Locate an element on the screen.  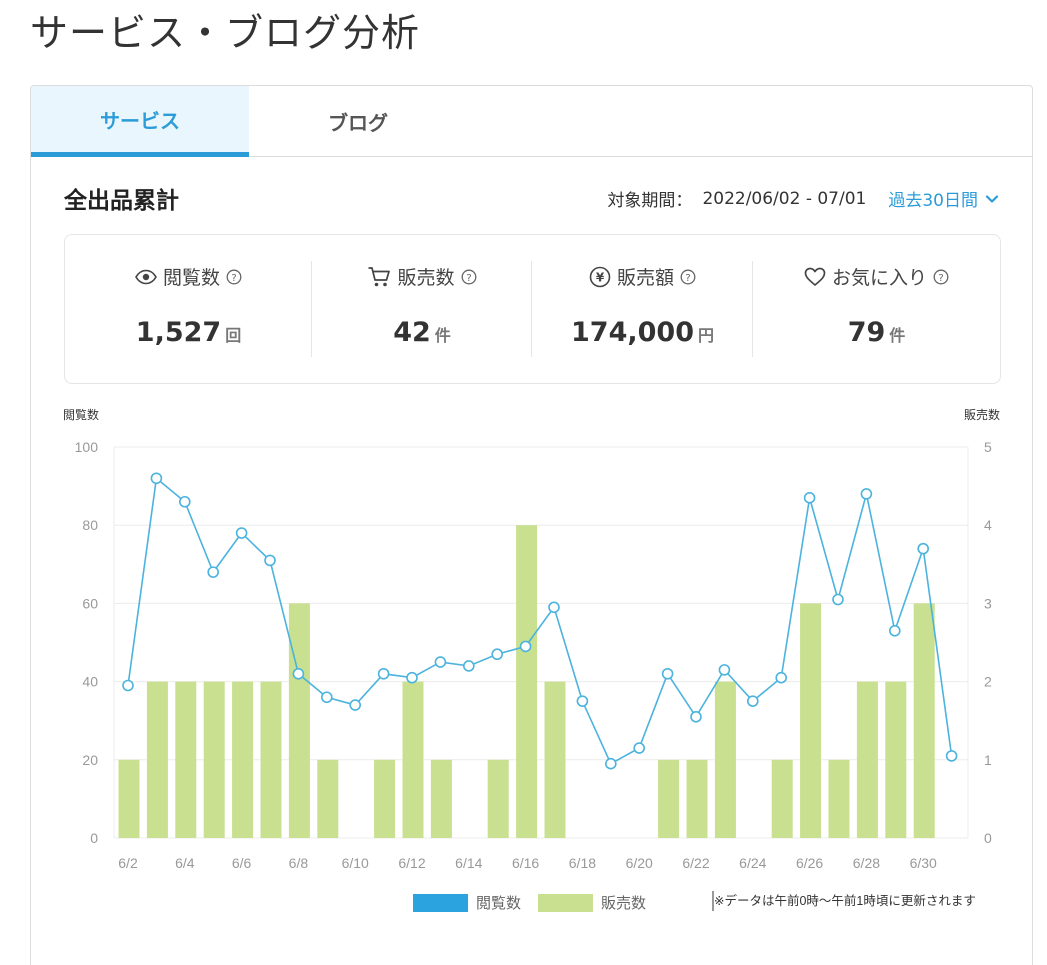
stat-sales-count-value: 42 is located at coordinates (412, 332).